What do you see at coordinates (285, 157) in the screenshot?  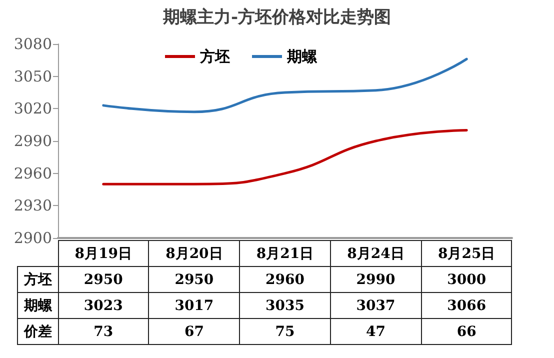 I see `line-series` at bounding box center [285, 157].